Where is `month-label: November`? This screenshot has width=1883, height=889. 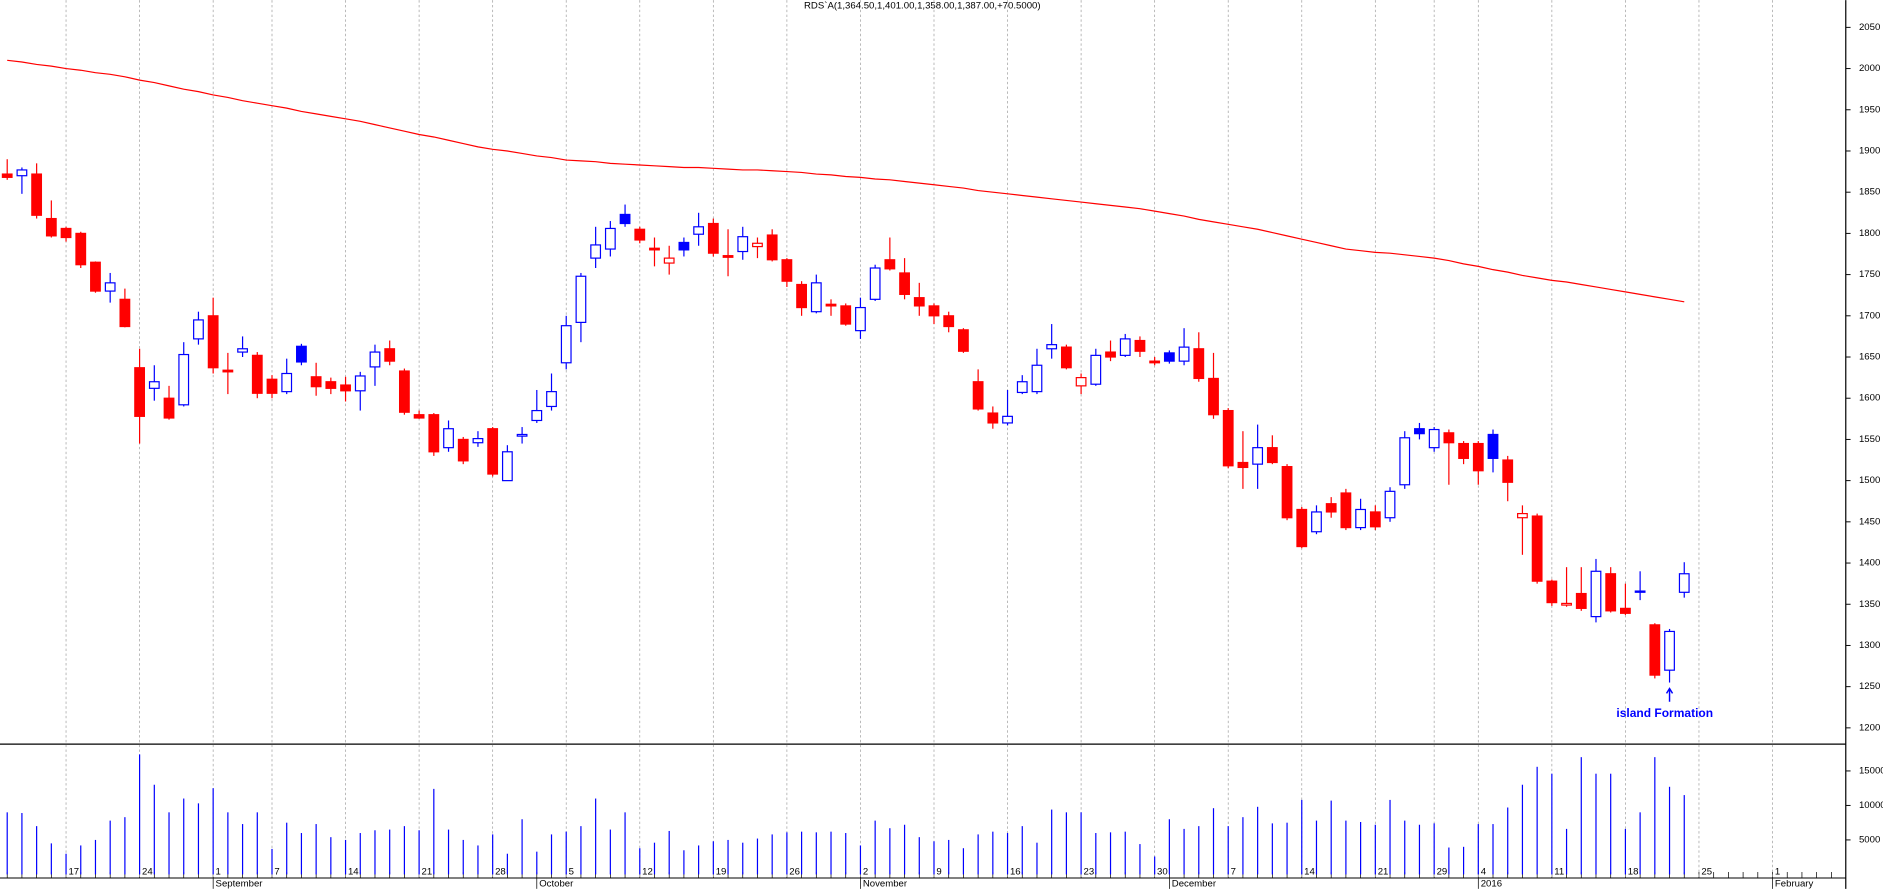
month-label: November is located at coordinates (885, 884).